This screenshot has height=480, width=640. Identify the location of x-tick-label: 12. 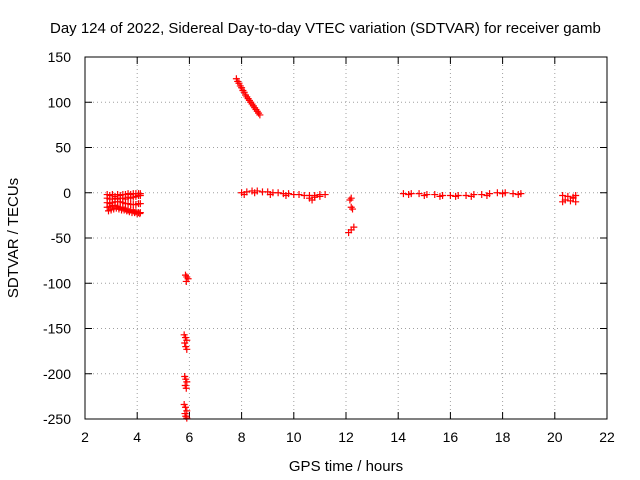
(346, 437).